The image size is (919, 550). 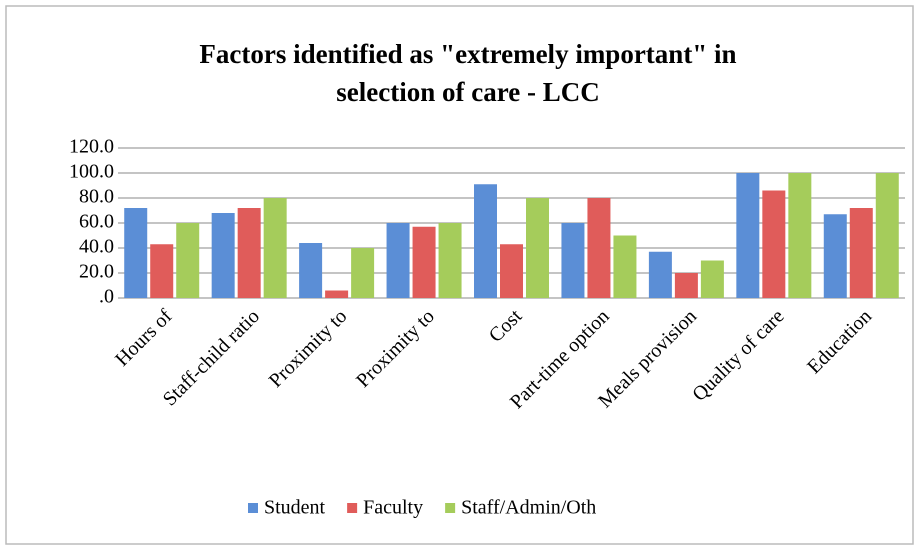 What do you see at coordinates (96, 222) in the screenshot?
I see `y-tick-label: 60.0` at bounding box center [96, 222].